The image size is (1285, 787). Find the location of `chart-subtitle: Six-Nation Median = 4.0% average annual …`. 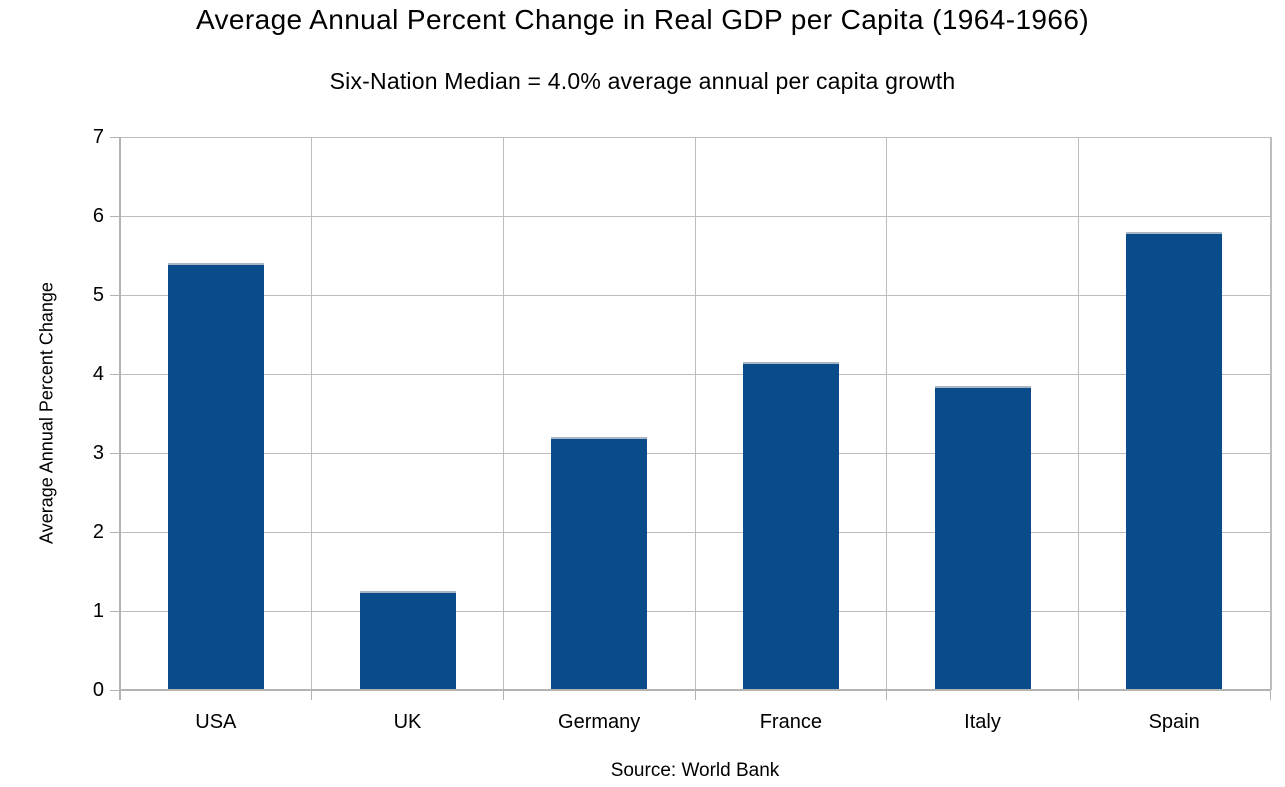

chart-subtitle: Six-Nation Median = 4.0% average annual … is located at coordinates (642, 81).